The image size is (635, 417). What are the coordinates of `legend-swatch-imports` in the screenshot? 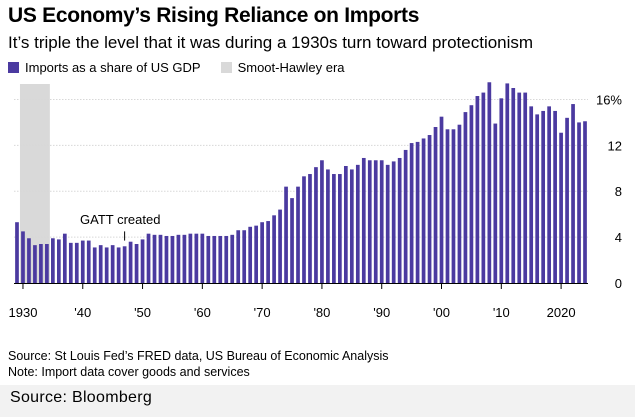 It's located at (13, 67).